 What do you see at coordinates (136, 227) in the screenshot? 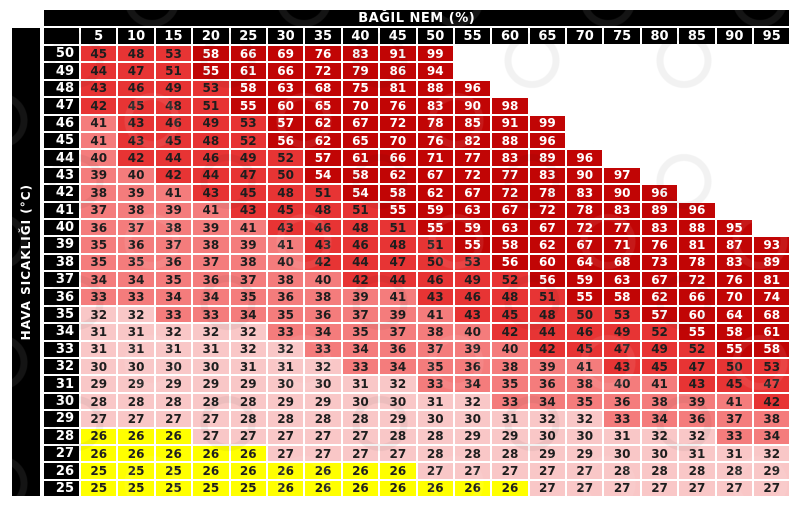
I see `heat-index-cell: 37` at bounding box center [136, 227].